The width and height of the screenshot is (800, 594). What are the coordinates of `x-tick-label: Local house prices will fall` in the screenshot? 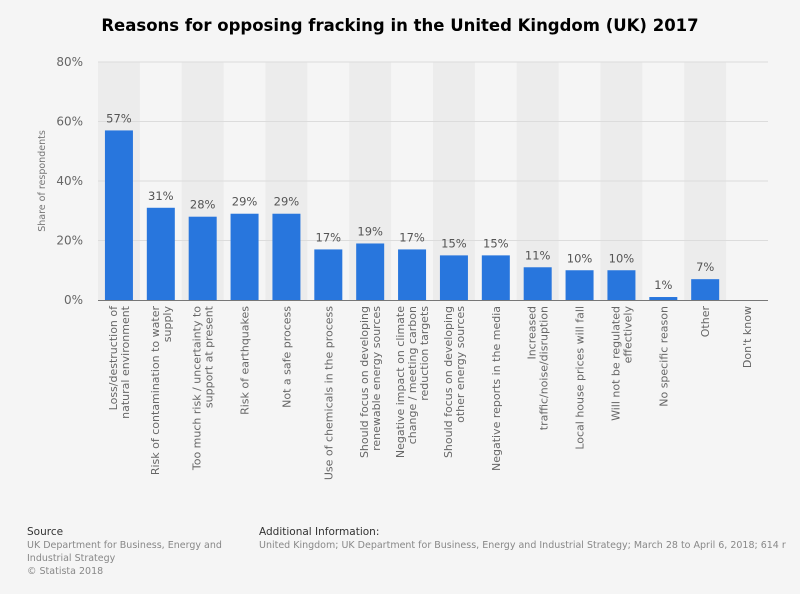 It's located at (580, 378).